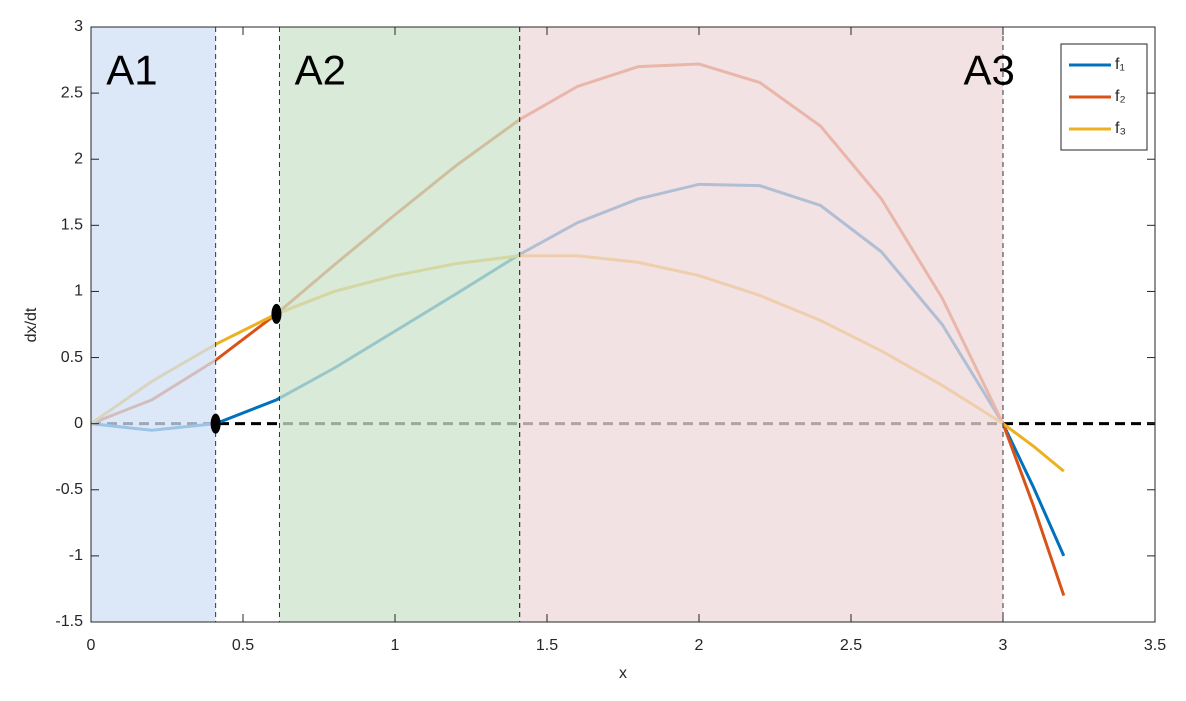 Image resolution: width=1186 pixels, height=701 pixels. What do you see at coordinates (851, 645) in the screenshot?
I see `x-tick-label: 2.5` at bounding box center [851, 645].